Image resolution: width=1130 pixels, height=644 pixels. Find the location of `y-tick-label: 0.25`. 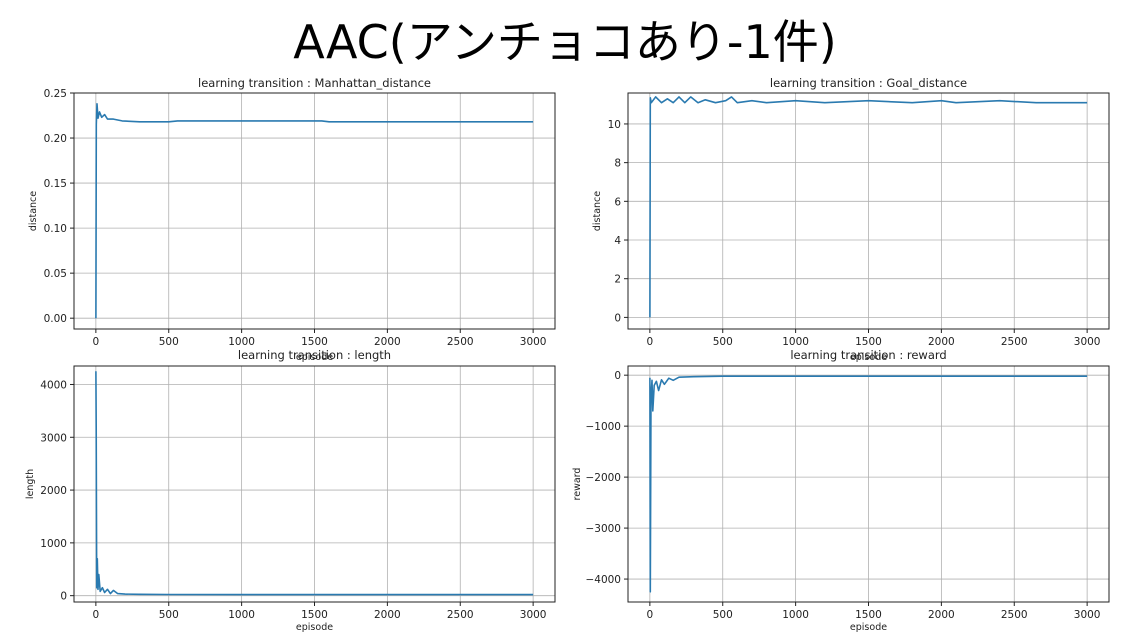

y-tick-label: 0.25 is located at coordinates (55, 94).